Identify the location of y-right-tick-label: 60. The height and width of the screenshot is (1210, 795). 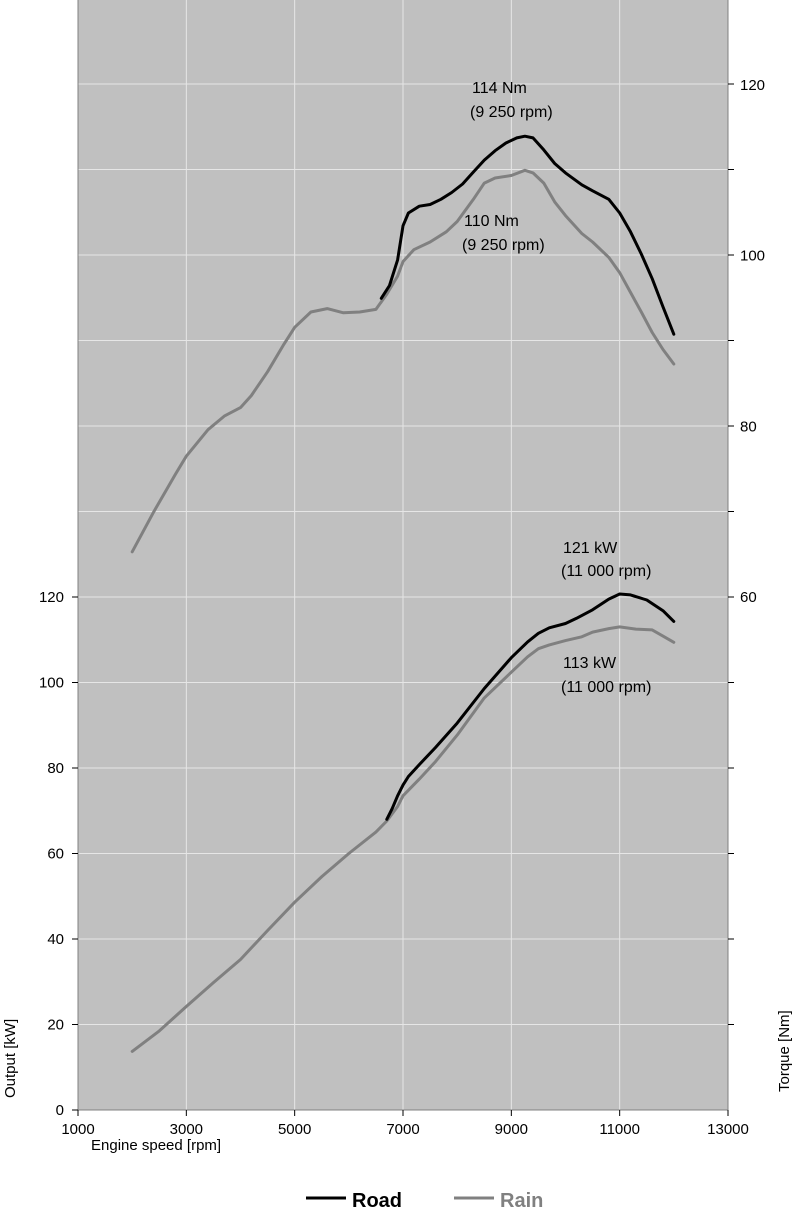
(748, 597).